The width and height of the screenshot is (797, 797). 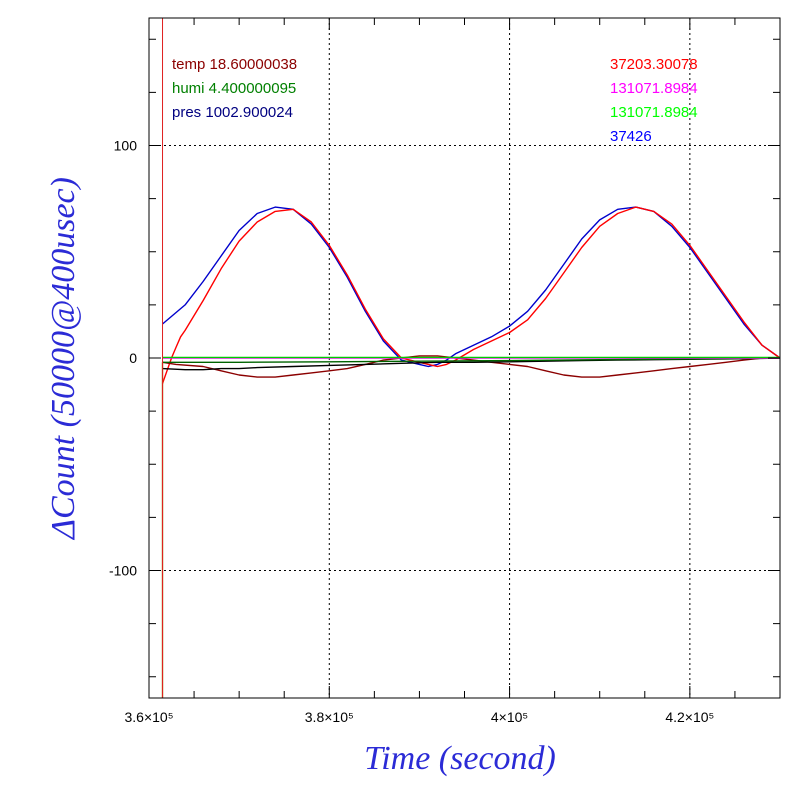 What do you see at coordinates (133, 358) in the screenshot?
I see `y-tick-label: 0` at bounding box center [133, 358].